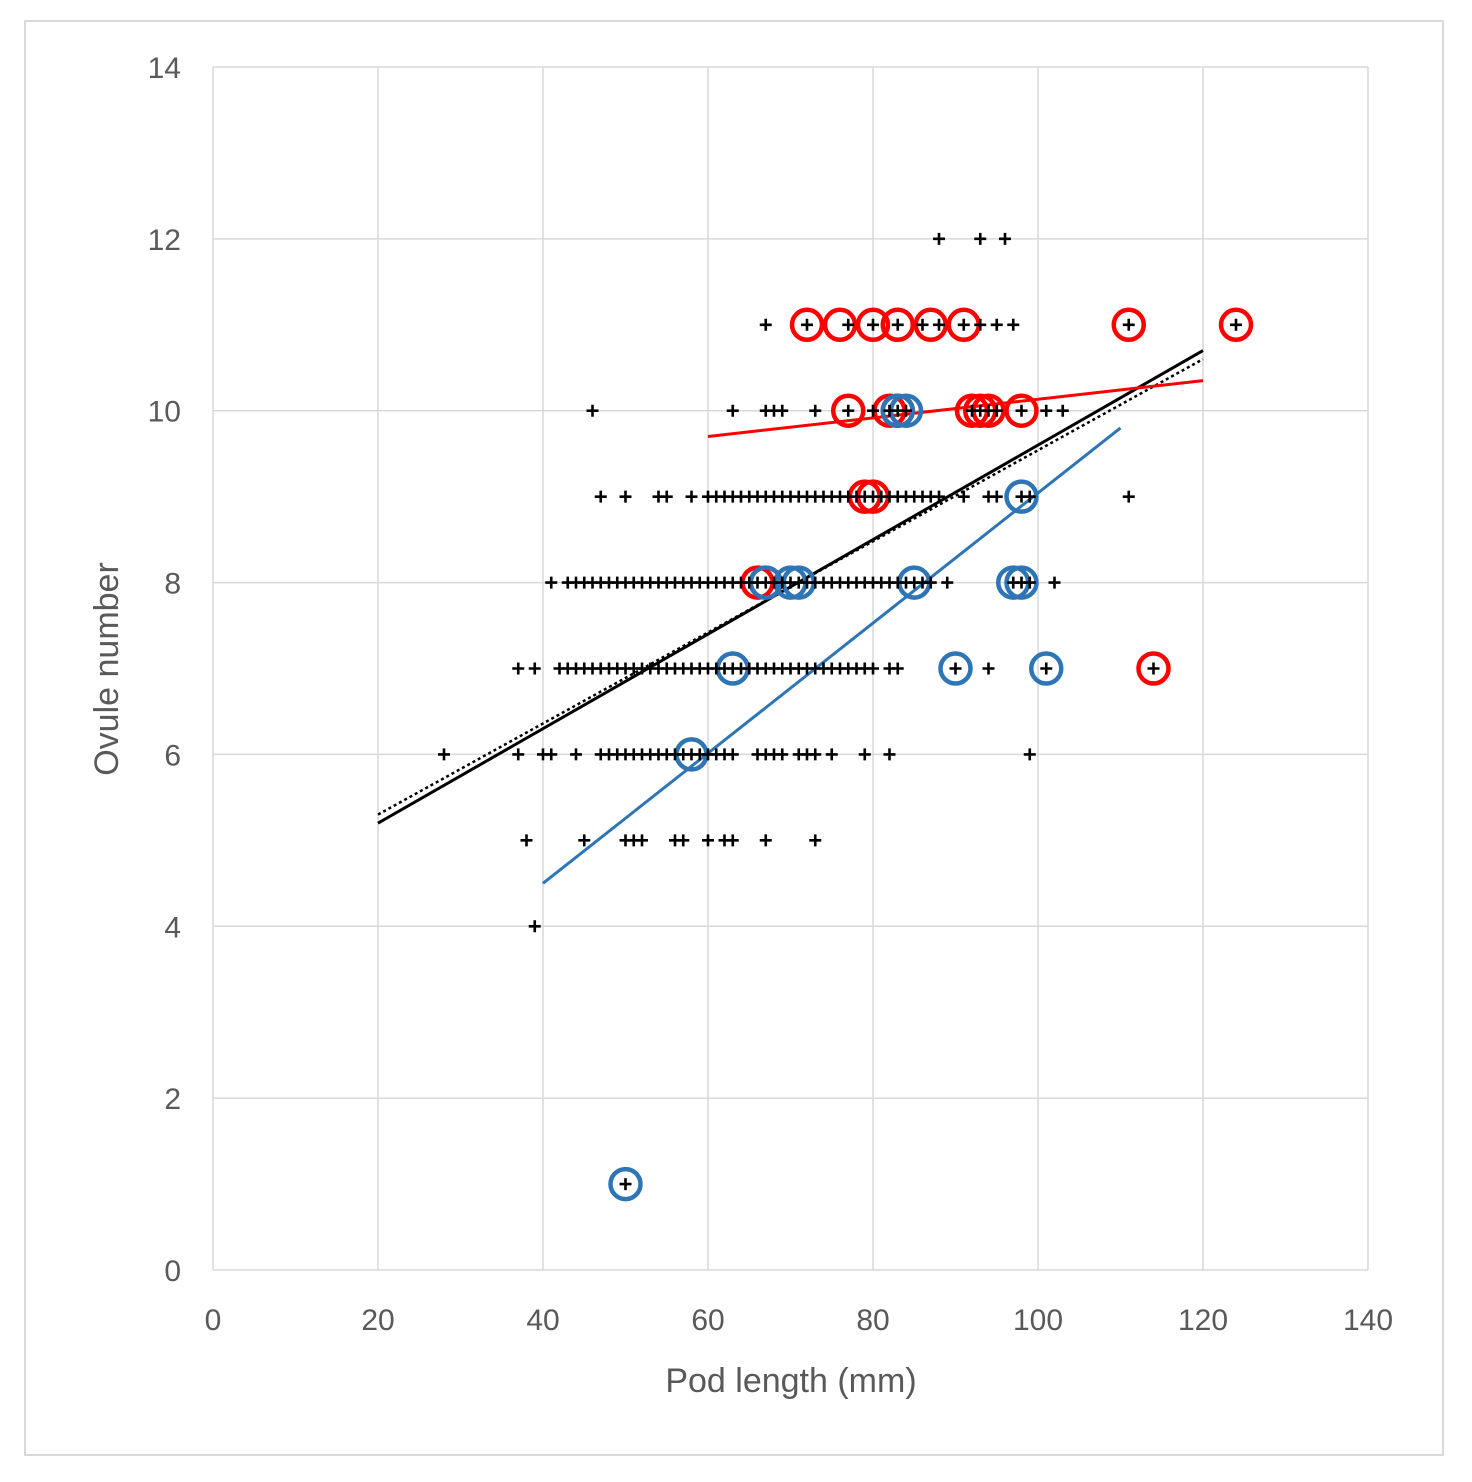 The width and height of the screenshot is (1472, 1482). I want to click on y-tick-label: 12, so click(164, 240).